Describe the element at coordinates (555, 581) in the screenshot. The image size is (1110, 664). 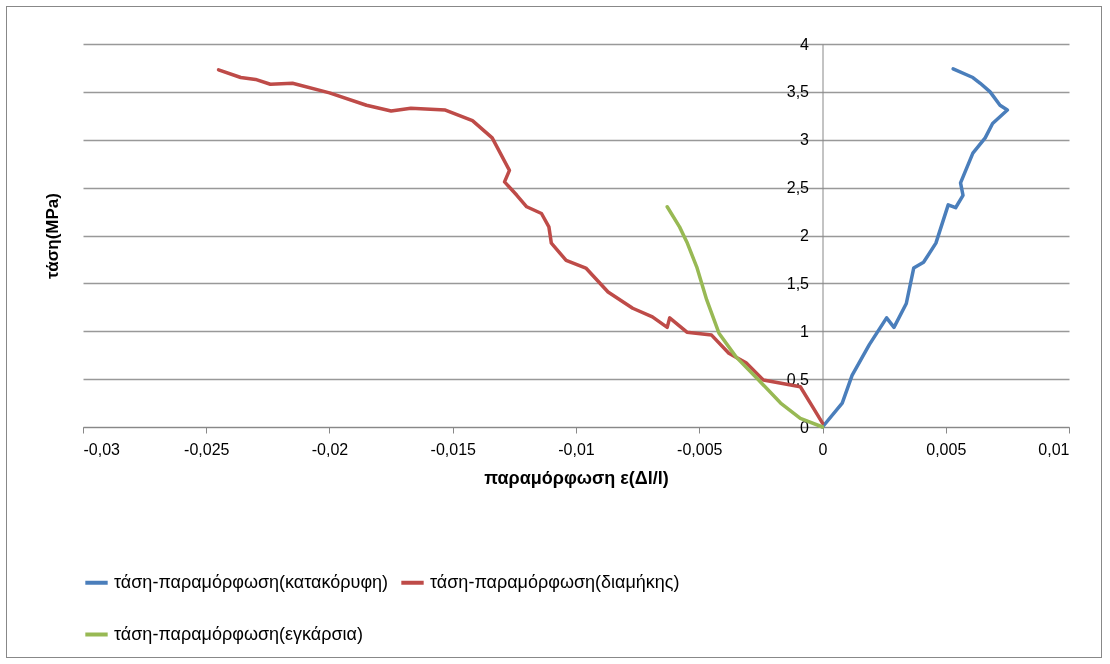
I see `legend-label: τάση-παραμόρφωση(διαμήκης)` at that location.